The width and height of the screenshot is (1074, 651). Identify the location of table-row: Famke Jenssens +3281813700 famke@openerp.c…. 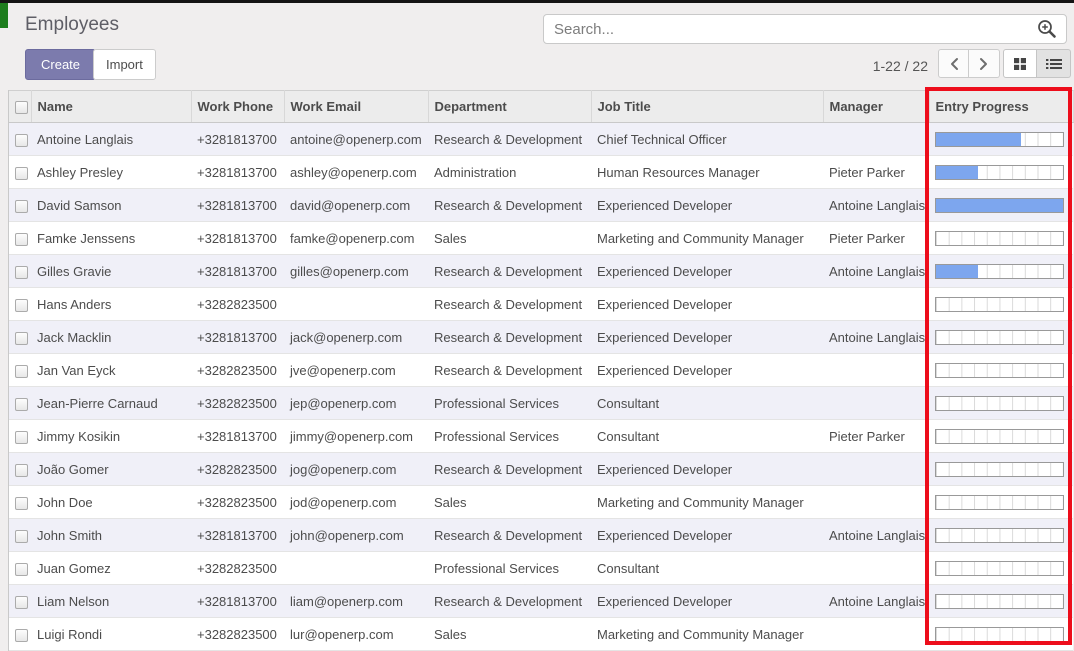
(541, 238).